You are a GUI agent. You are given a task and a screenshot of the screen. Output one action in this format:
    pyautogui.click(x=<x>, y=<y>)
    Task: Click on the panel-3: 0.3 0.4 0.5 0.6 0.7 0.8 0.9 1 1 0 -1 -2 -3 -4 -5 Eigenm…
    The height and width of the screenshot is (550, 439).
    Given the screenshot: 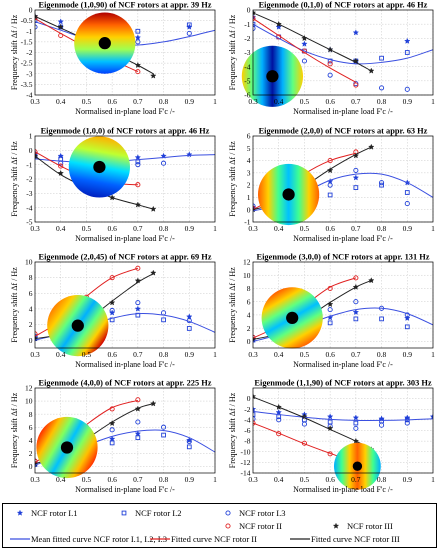 What is the action you would take?
    pyautogui.click(x=113, y=185)
    